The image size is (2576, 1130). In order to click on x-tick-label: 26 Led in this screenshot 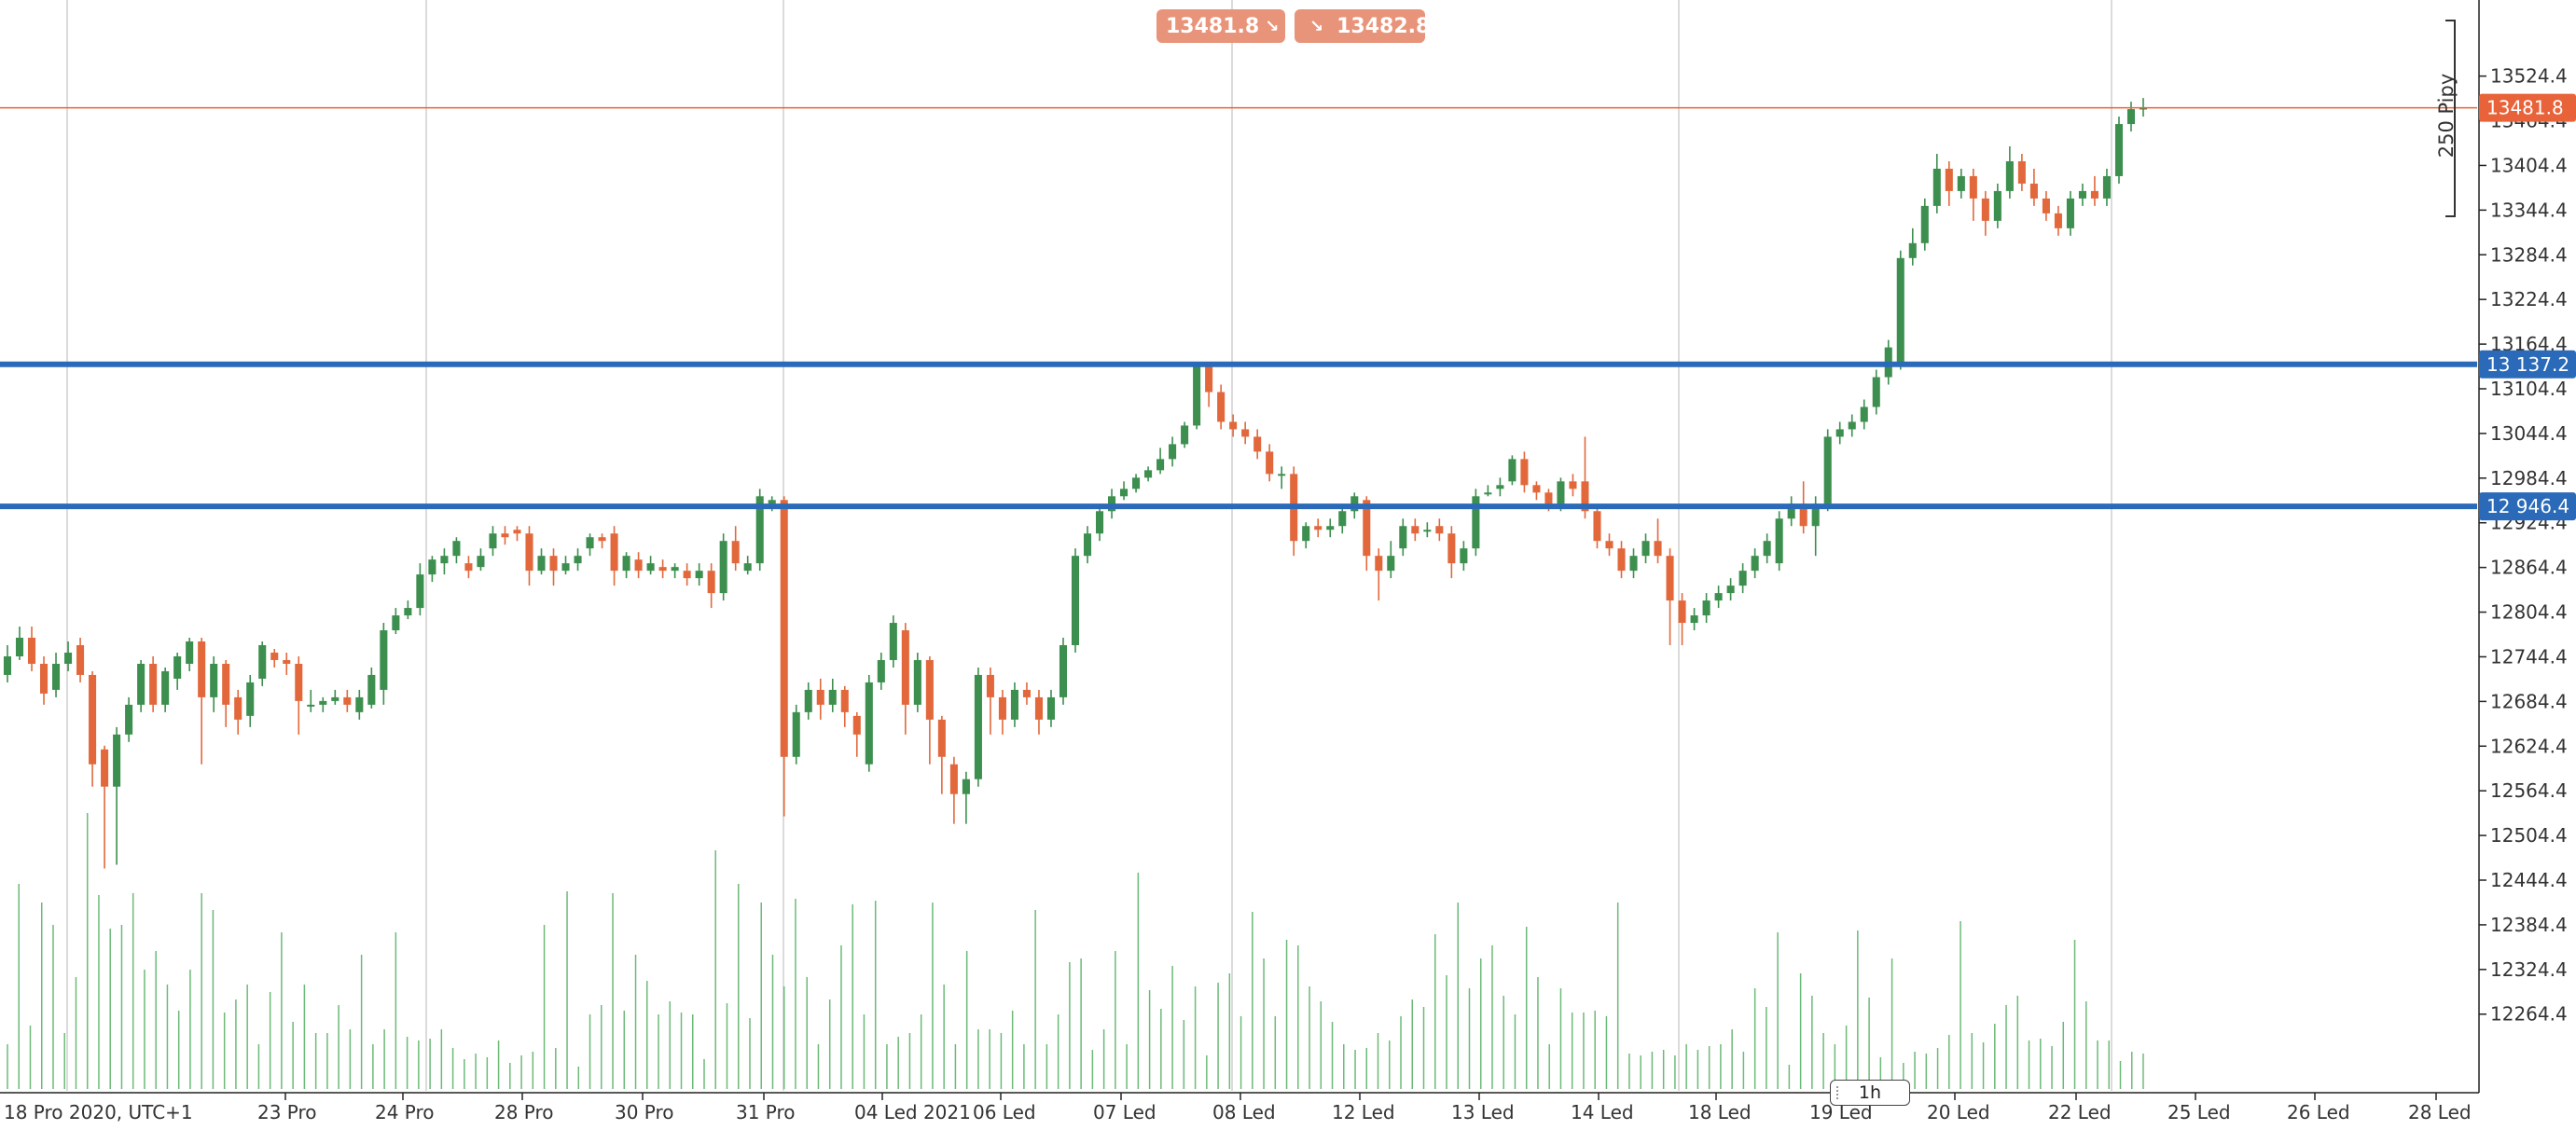, I will do `click(2318, 1112)`.